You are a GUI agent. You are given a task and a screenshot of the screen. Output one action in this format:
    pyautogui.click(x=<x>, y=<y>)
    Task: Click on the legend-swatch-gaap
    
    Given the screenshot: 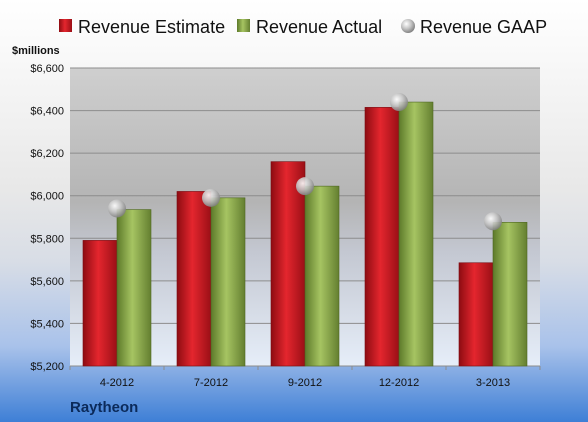 What is the action you would take?
    pyautogui.click(x=408, y=26)
    